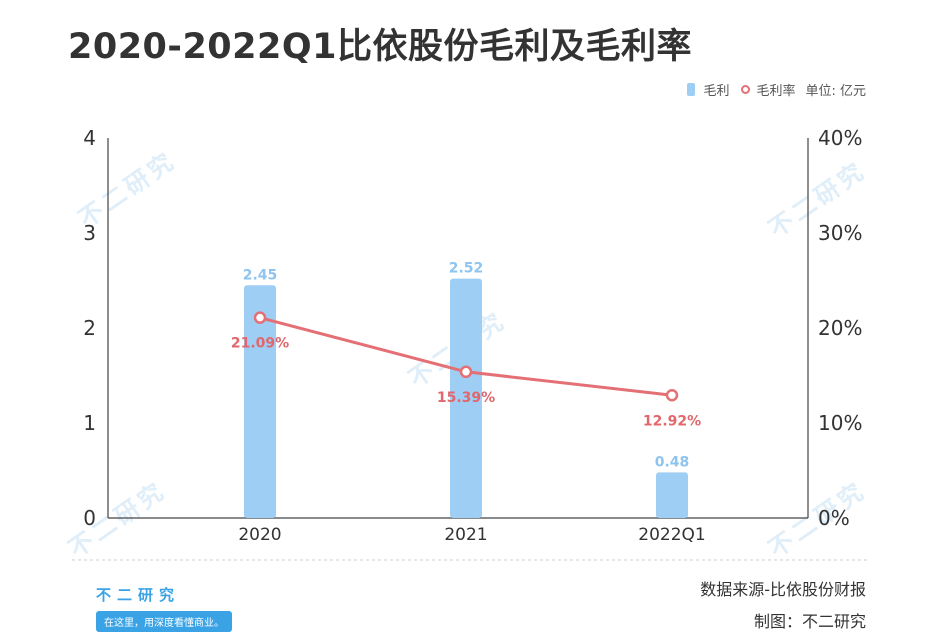 Image resolution: width=940 pixels, height=644 pixels. What do you see at coordinates (89, 328) in the screenshot?
I see `y-left-tick-label: 2` at bounding box center [89, 328].